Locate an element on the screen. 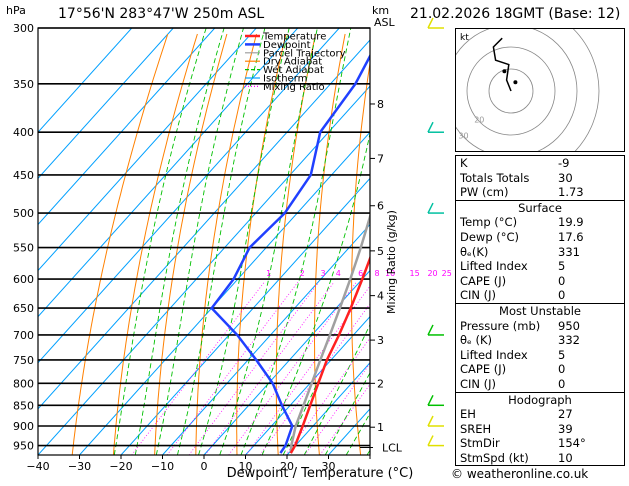 Image resolution: width=629 pixels, height=486 pixels. pressure-tick-label: 550 is located at coordinates (23, 248).